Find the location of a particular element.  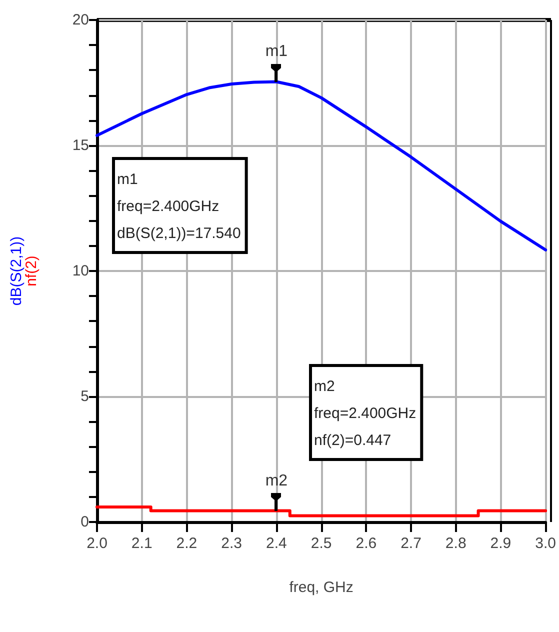

x-tick-label: 2.6 is located at coordinates (366, 543).